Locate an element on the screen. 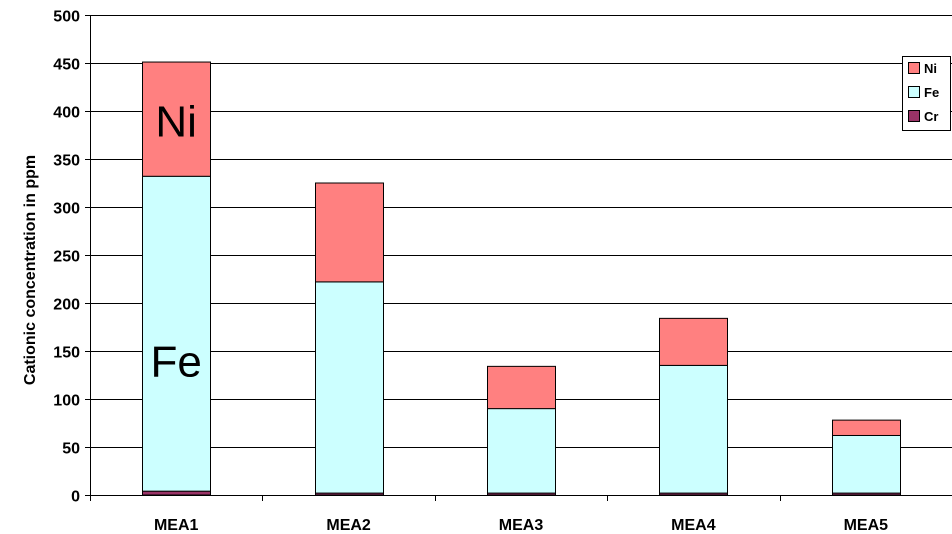 This screenshot has width=952, height=534. y-tick-labels: 0 50 100 150 200 250 300 350 400 450 500 is located at coordinates (66, 257).